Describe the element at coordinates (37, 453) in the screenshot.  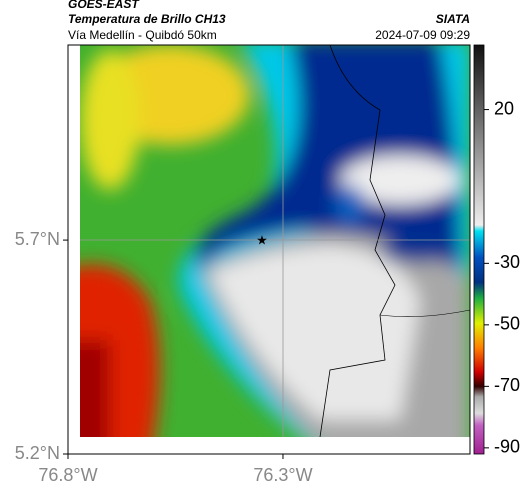
I see `y-tick-label: 5.2°N` at that location.